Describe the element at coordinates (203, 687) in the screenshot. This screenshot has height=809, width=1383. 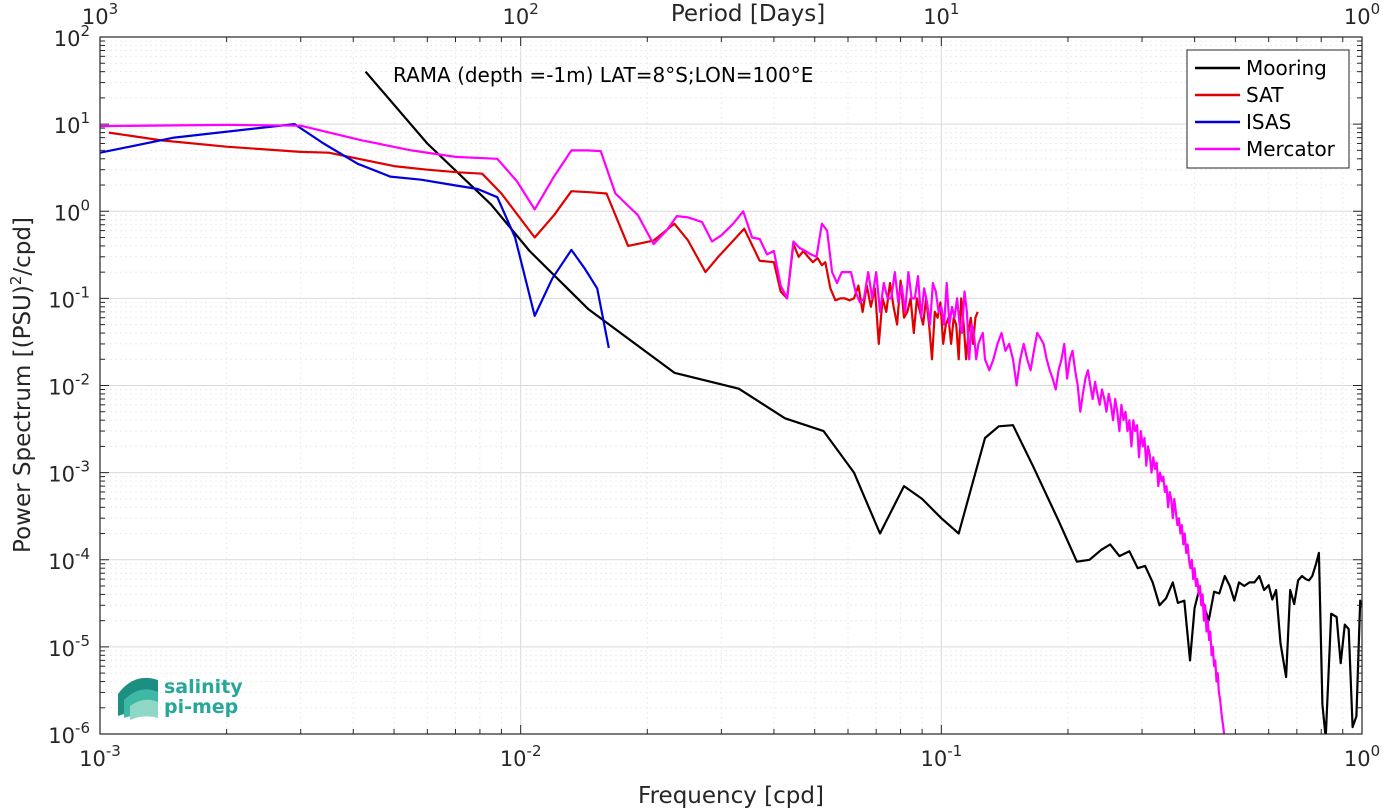
I see `logo-text-salinity: salinity` at that location.